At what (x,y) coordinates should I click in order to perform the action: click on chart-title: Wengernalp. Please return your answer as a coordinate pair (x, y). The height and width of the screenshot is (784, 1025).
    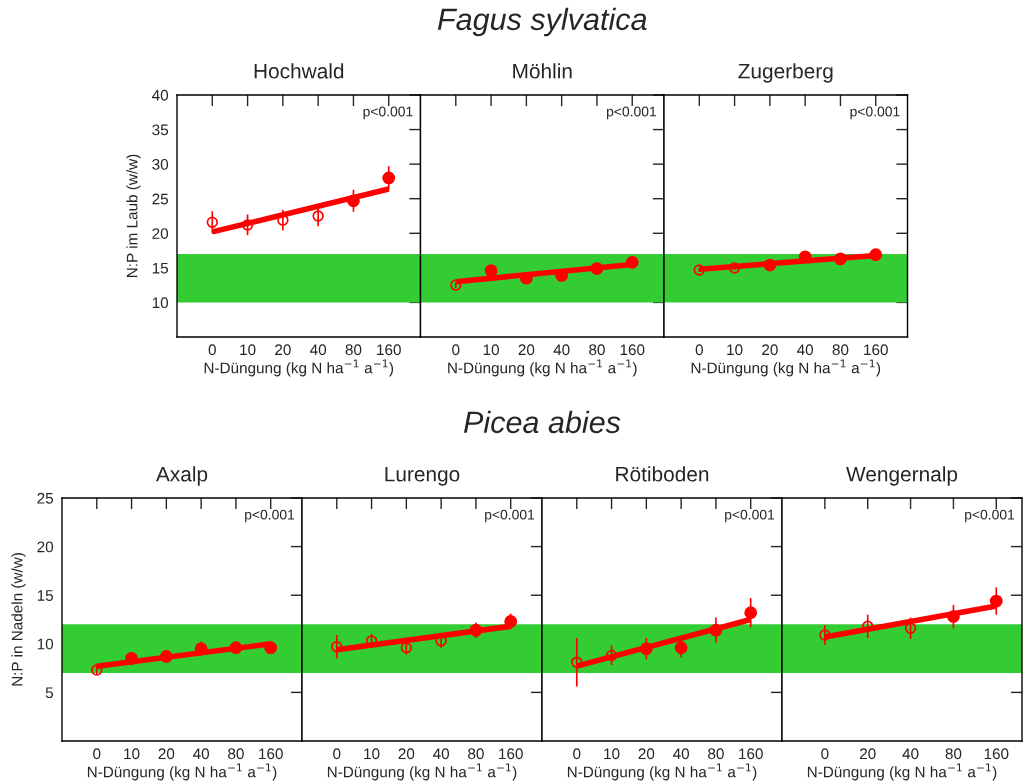
    Looking at the image, I should click on (902, 476).